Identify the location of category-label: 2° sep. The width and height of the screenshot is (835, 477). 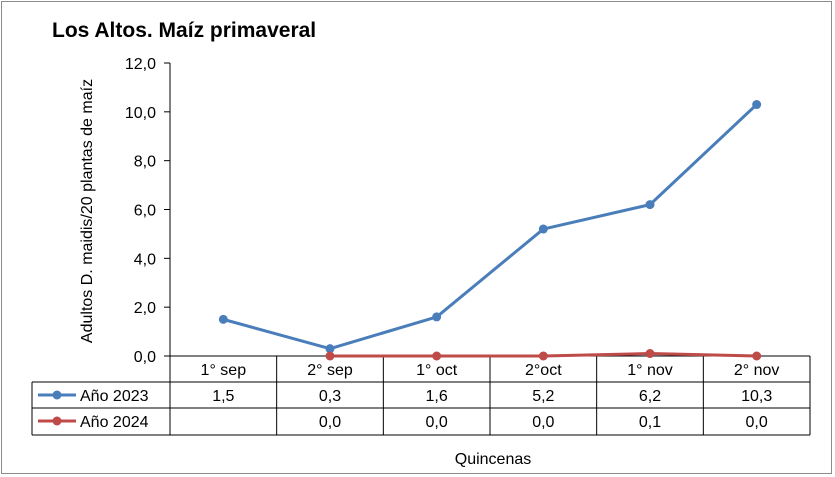
(330, 370).